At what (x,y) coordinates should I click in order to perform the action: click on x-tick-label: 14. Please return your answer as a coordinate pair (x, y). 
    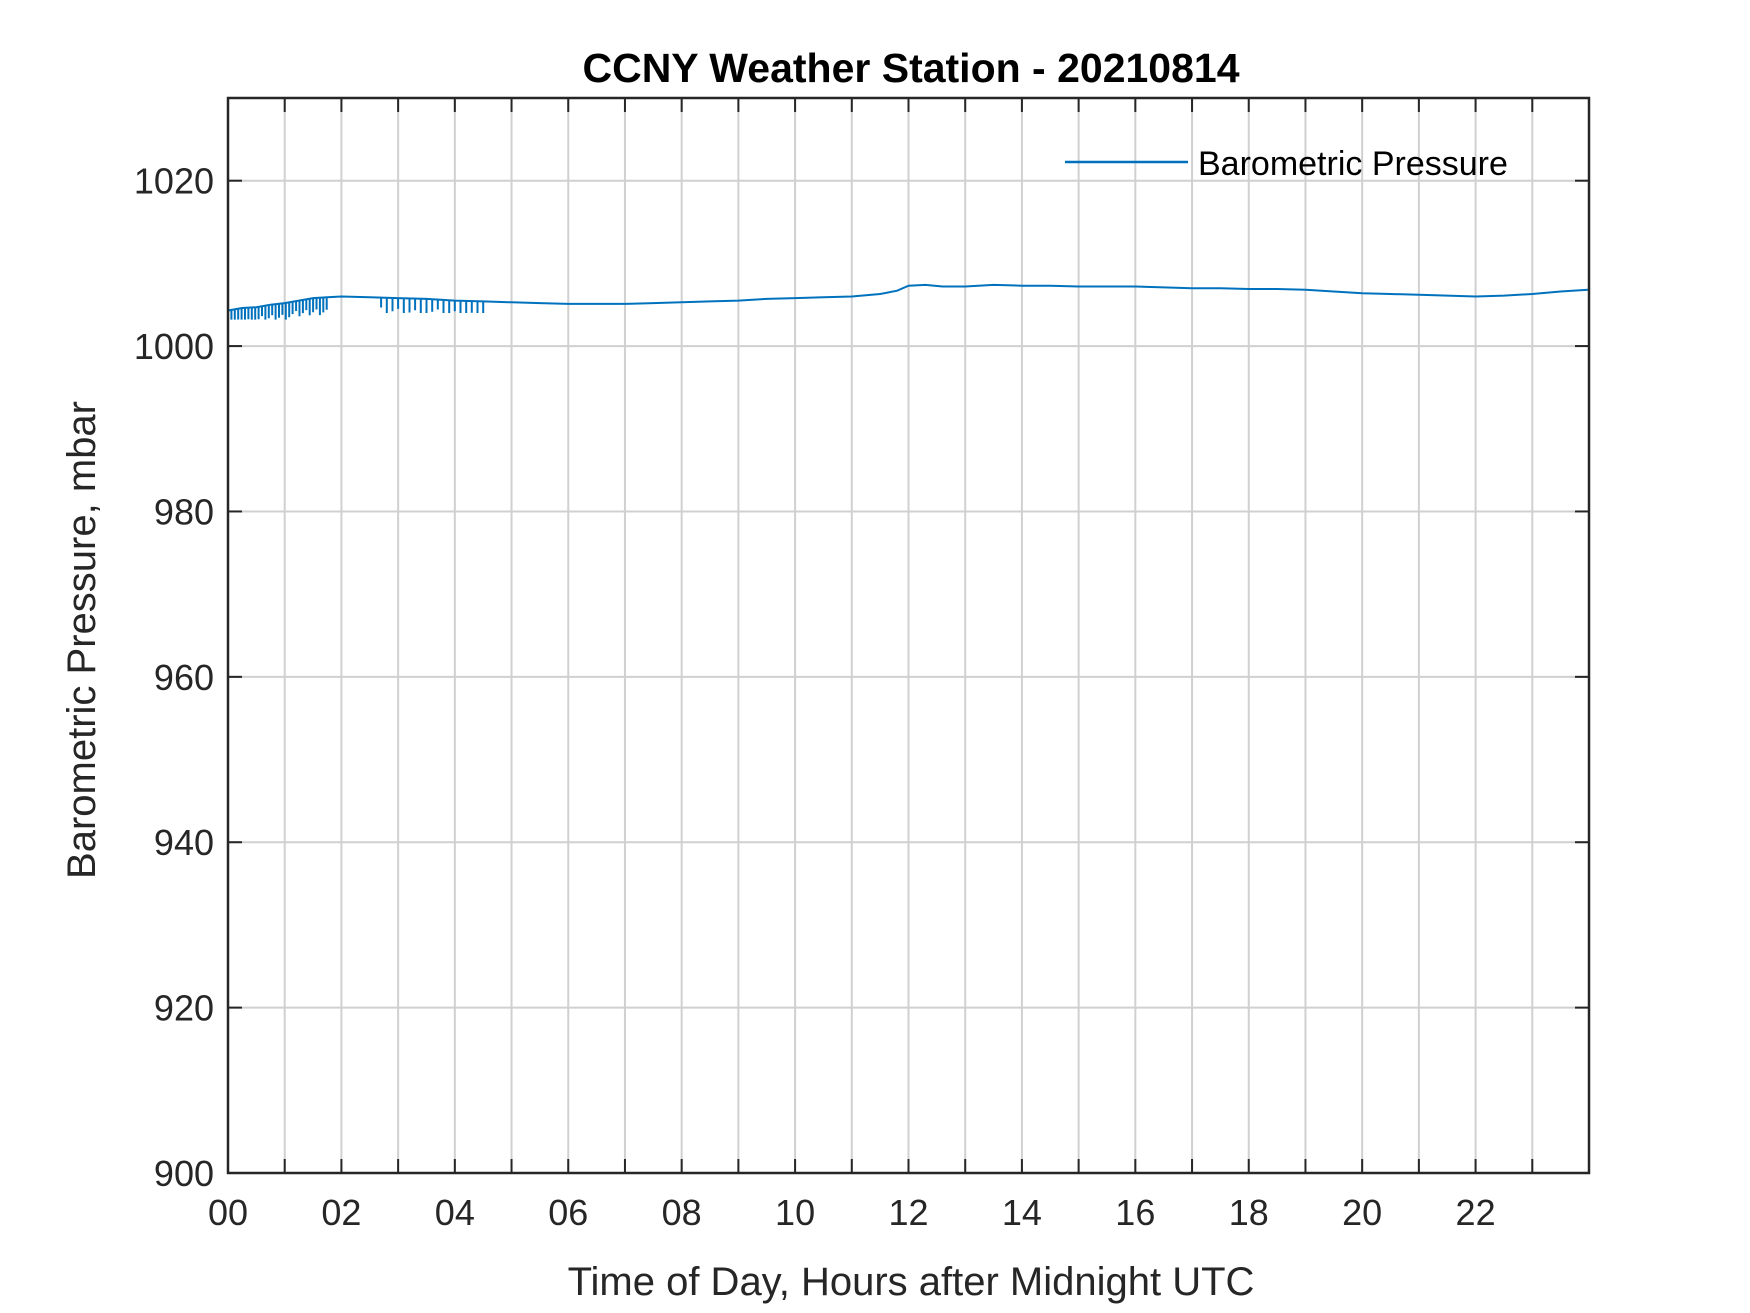
    Looking at the image, I should click on (1022, 1212).